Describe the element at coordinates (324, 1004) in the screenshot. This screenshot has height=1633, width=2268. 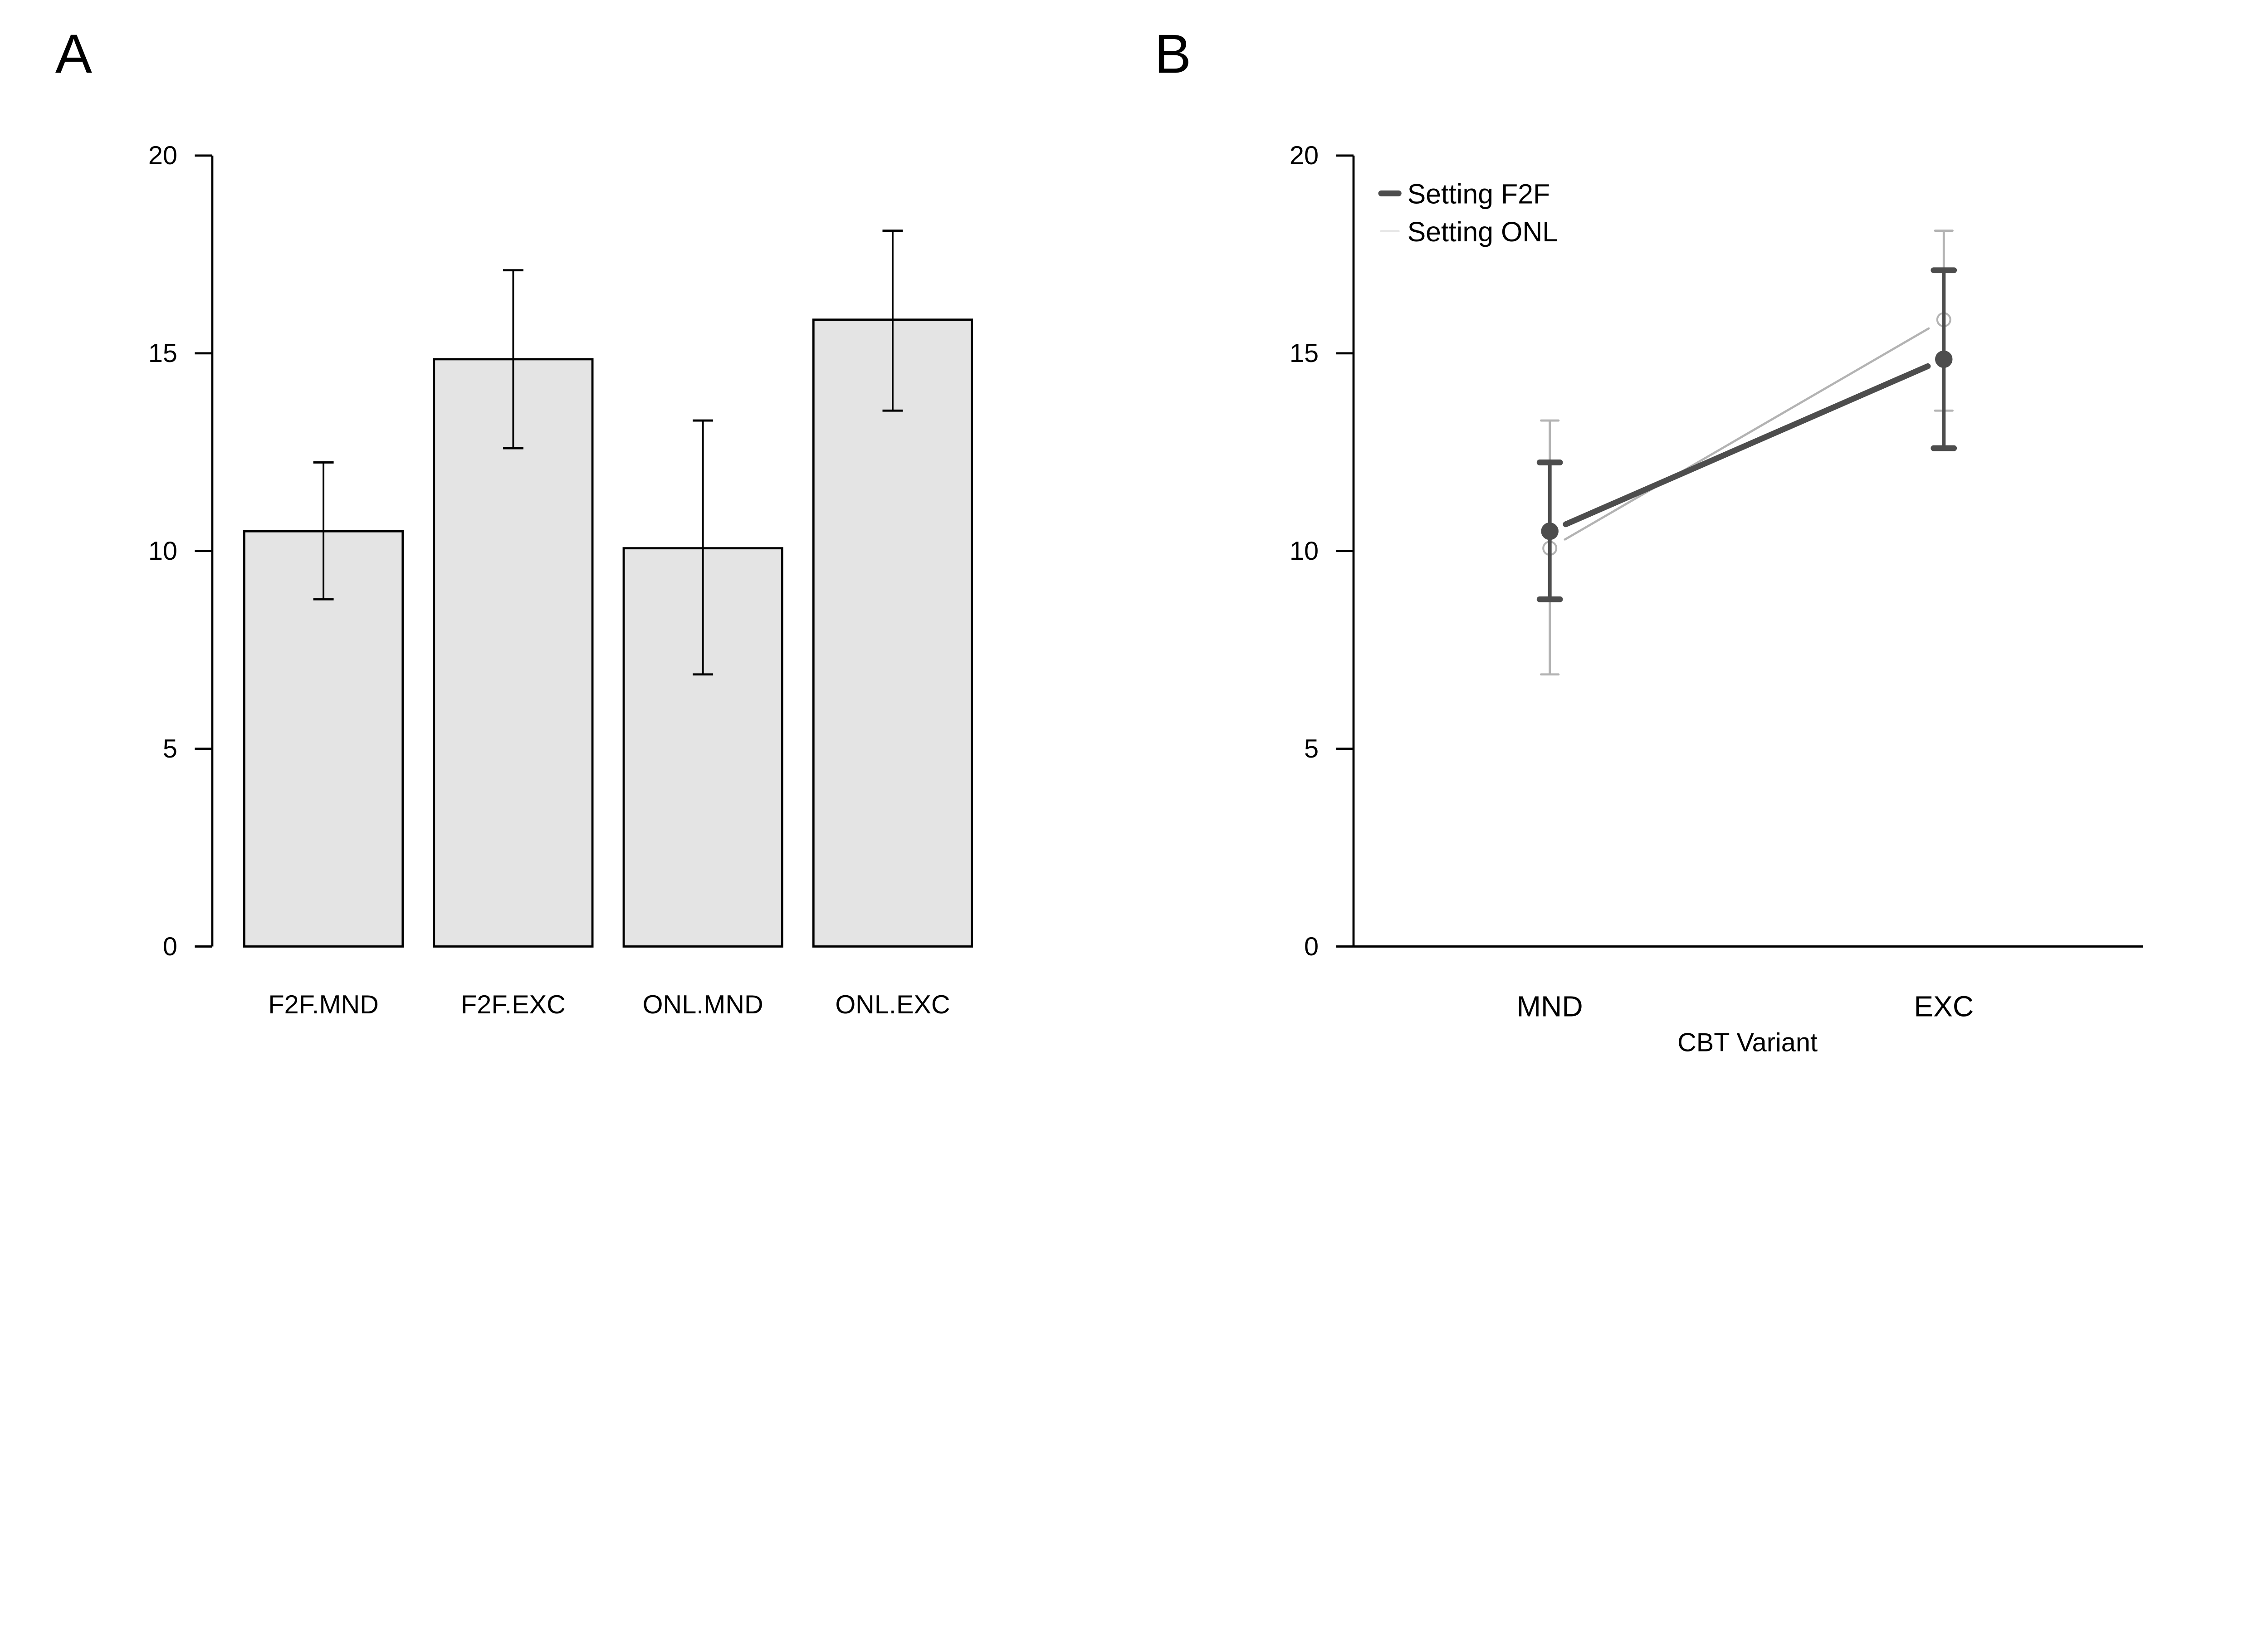
I see `x-tick-label: F2F.MND` at that location.